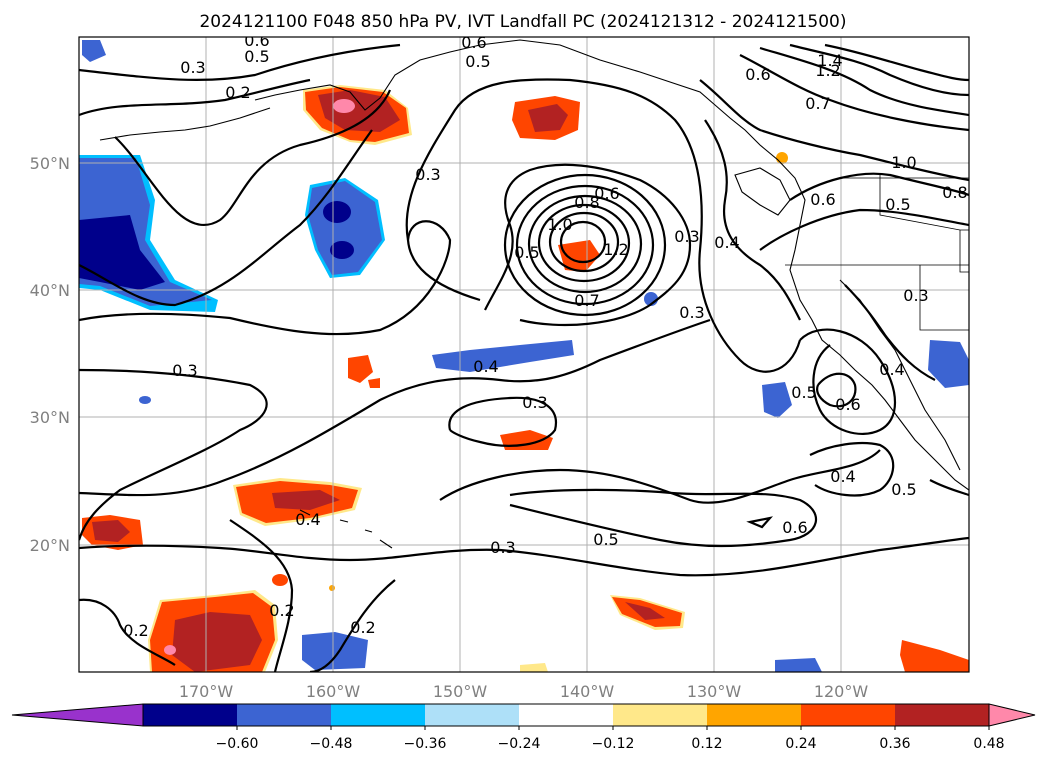 The image size is (1047, 765). What do you see at coordinates (841, 691) in the screenshot?
I see `lon-label: 120°W` at bounding box center [841, 691].